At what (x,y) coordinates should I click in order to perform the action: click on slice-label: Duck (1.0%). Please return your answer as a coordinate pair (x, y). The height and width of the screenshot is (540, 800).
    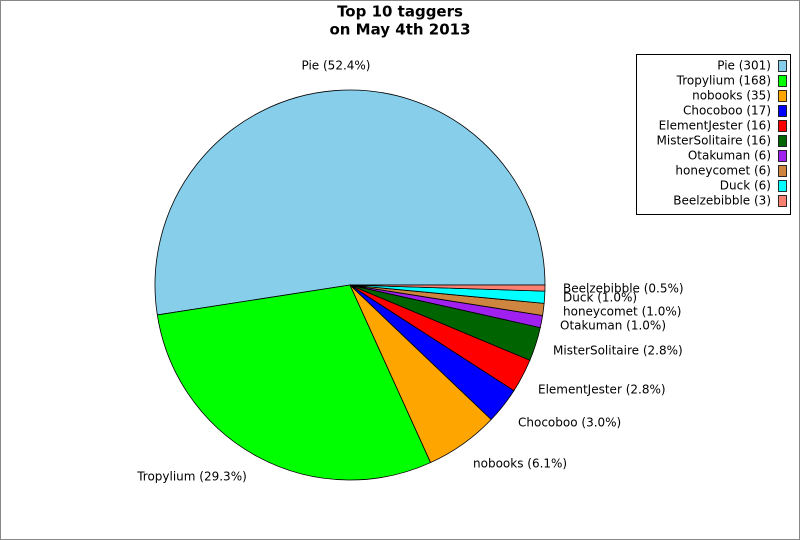
    Looking at the image, I should click on (600, 298).